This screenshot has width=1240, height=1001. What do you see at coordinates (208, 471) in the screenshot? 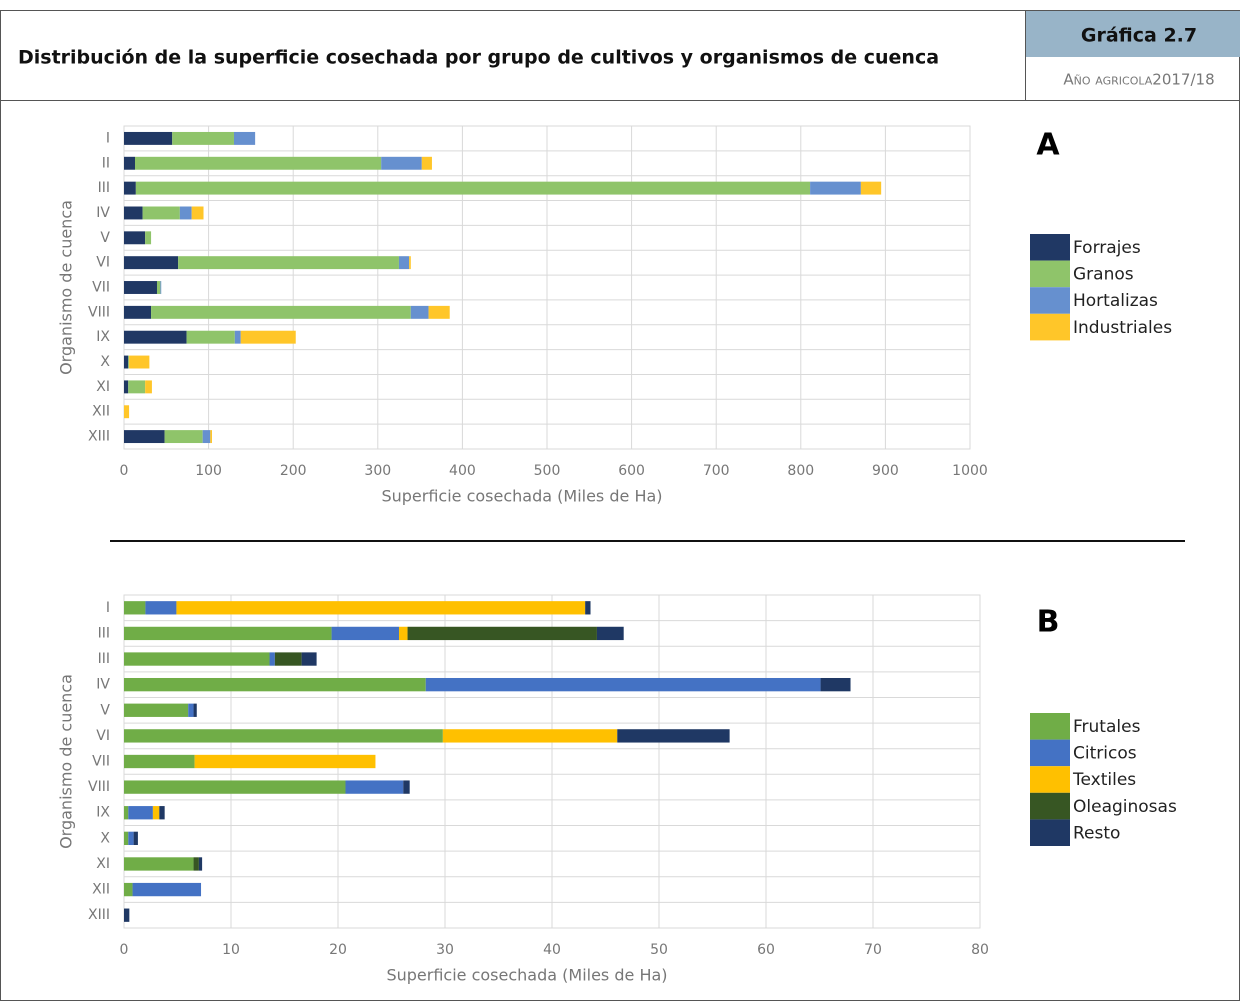
I see `x-tick-label: 100` at bounding box center [208, 471].